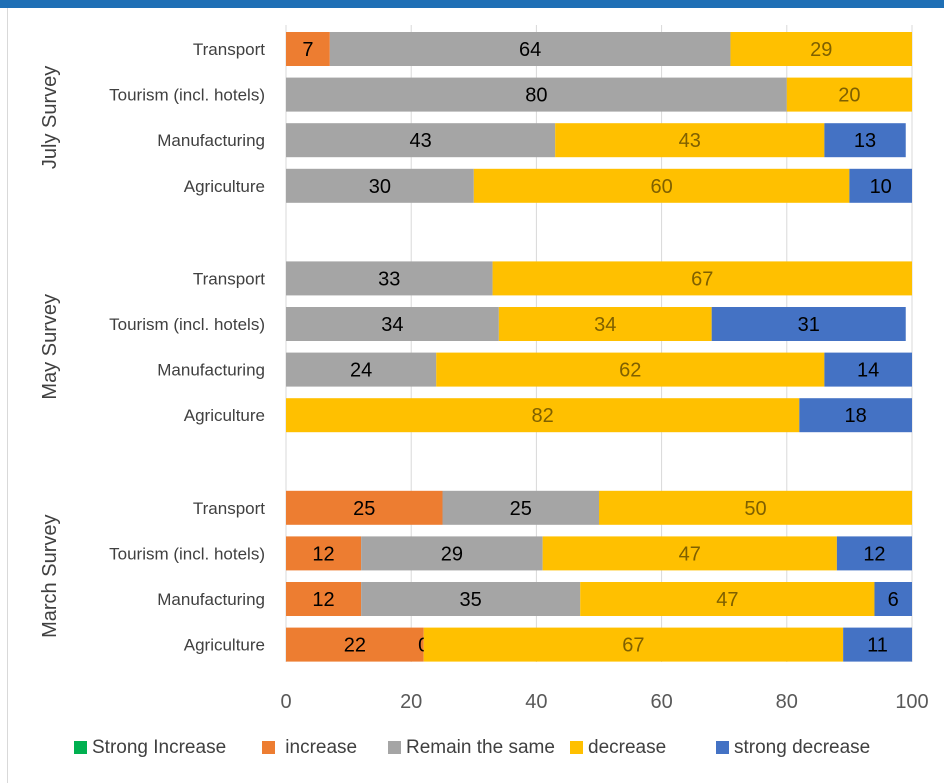 This screenshot has height=783, width=944. Describe the element at coordinates (50, 347) in the screenshot. I see `group-label: May Survey` at that location.